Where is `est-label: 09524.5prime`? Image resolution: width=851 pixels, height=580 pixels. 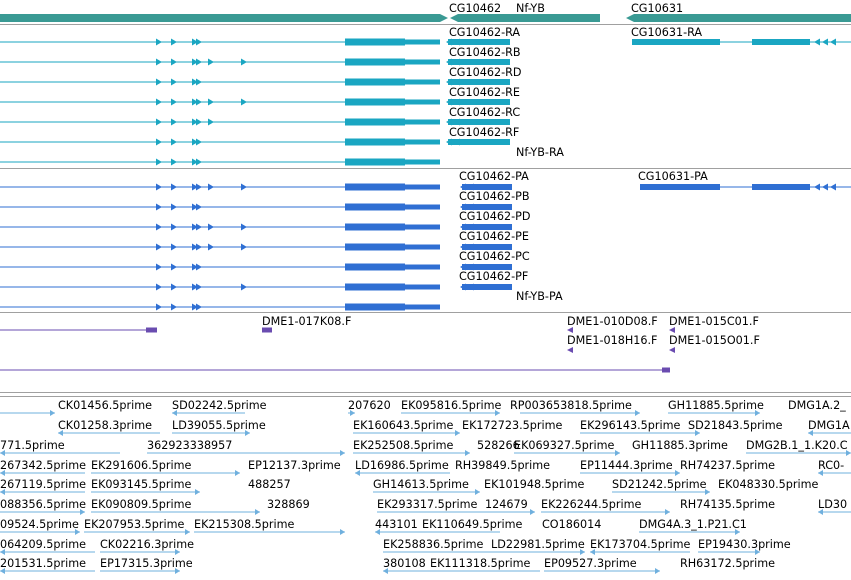 est-label: 09524.5prime is located at coordinates (39, 524).